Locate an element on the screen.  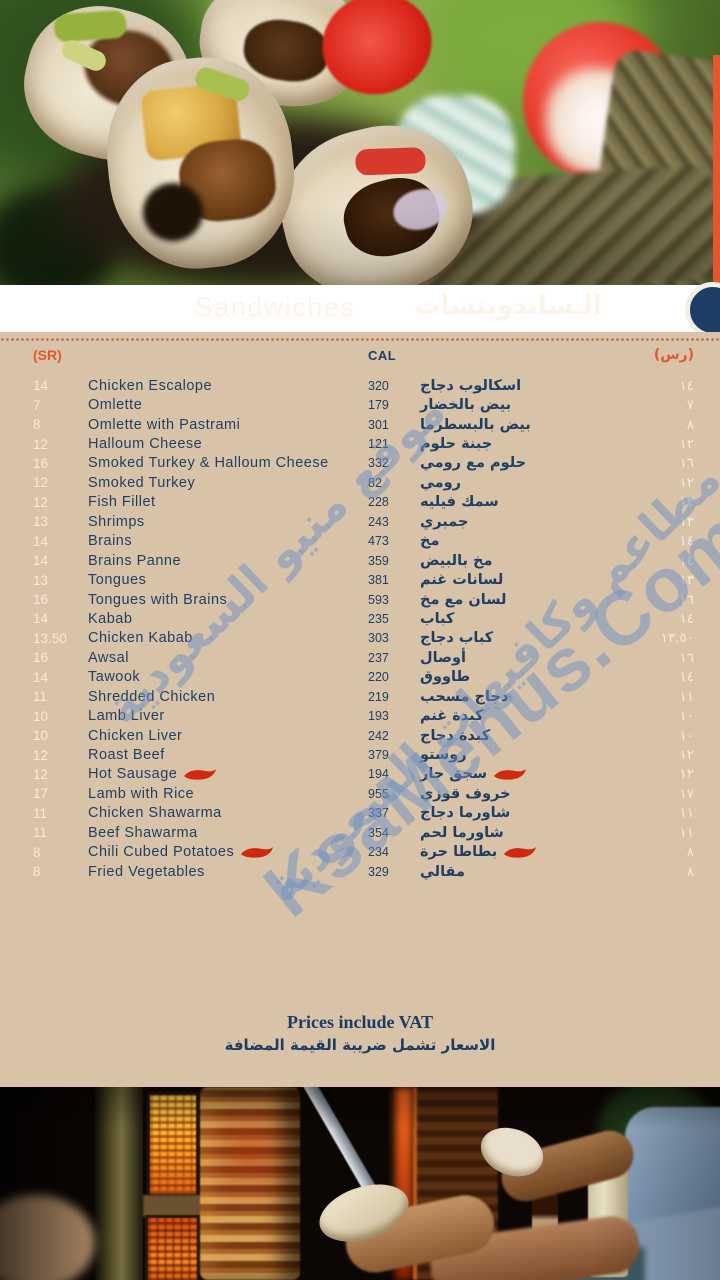
item-name-en: Chili Cubed Potatoes is located at coordinates (161, 852).